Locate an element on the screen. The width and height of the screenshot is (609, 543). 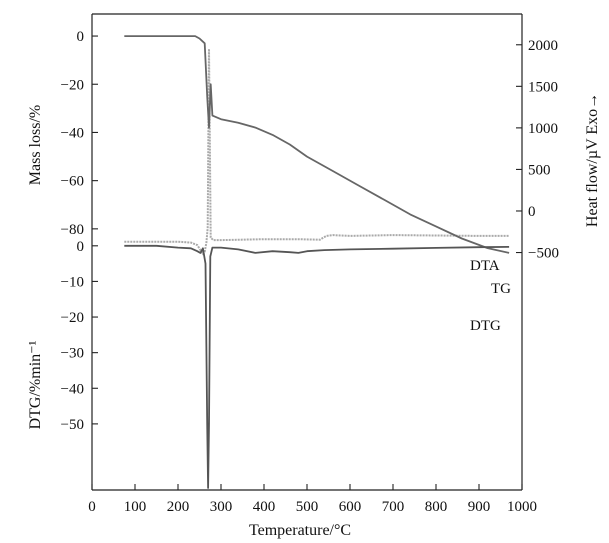
mass-loss-tick-label: −60 is located at coordinates (72, 182).